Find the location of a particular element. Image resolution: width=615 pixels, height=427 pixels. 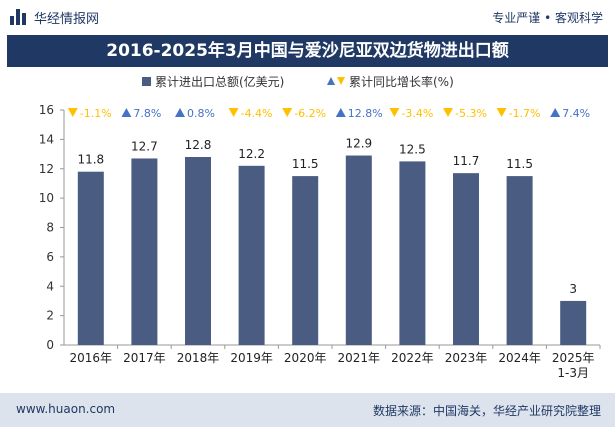

x-tick-label: 2021年 is located at coordinates (359, 358).